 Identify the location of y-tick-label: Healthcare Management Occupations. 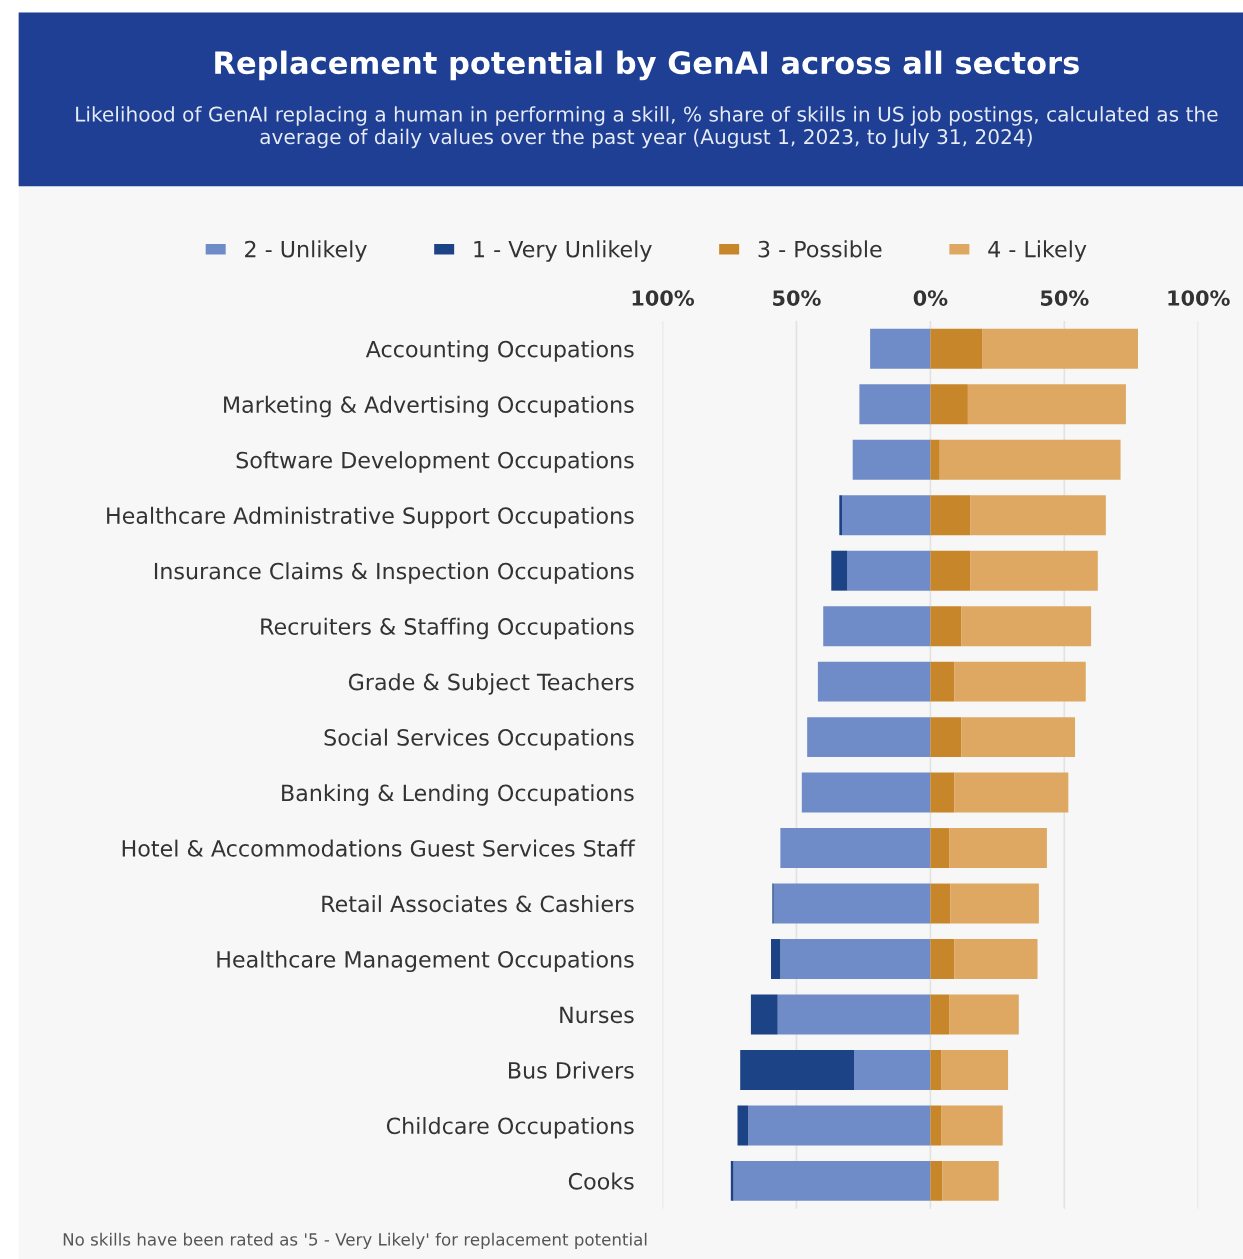
(425, 961).